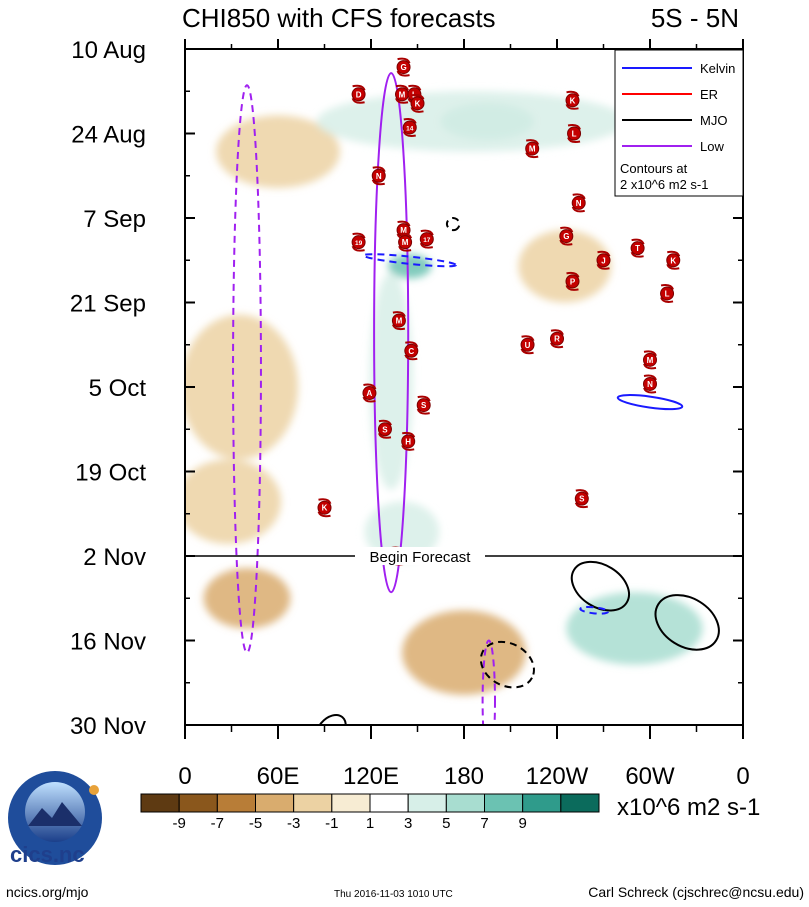 This screenshot has width=809, height=907. Describe the element at coordinates (184, 776) in the screenshot. I see `x-tick-label: 0` at that location.